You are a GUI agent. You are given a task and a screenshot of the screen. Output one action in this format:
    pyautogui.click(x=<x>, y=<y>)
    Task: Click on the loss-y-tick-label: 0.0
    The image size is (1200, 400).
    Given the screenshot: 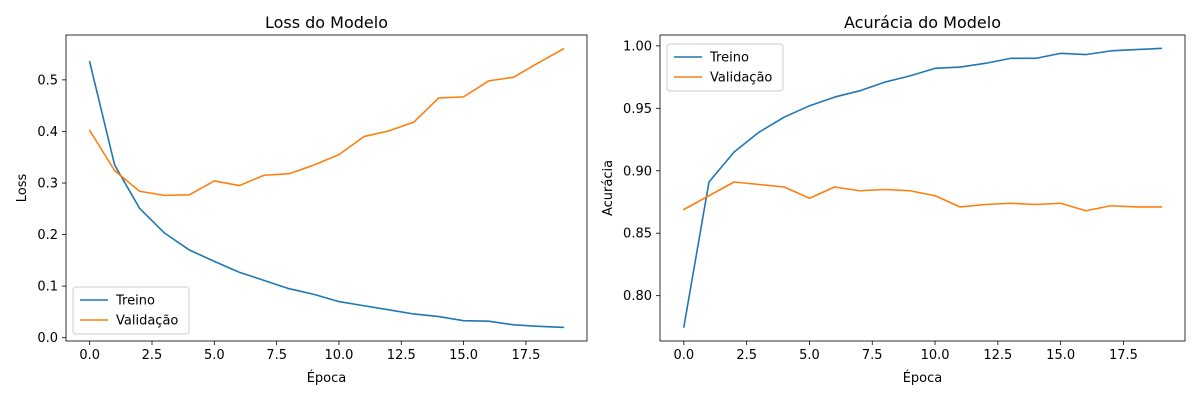 What is the action you would take?
    pyautogui.click(x=47, y=338)
    